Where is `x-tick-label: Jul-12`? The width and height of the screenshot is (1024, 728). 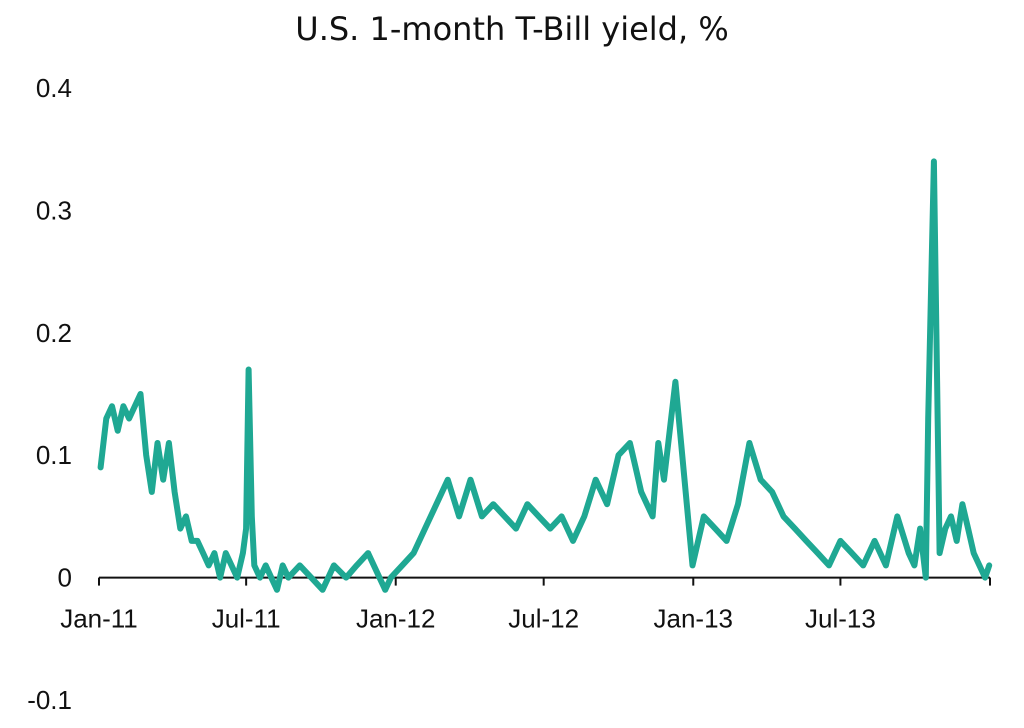 x-tick-label: Jul-12 is located at coordinates (543, 619).